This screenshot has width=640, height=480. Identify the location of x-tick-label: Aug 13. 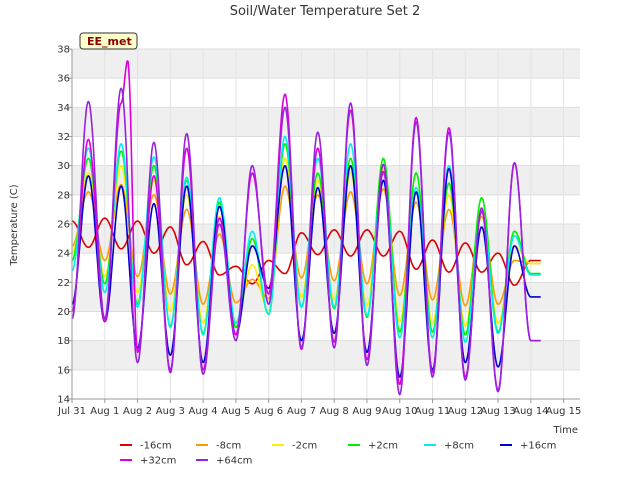
(497, 411).